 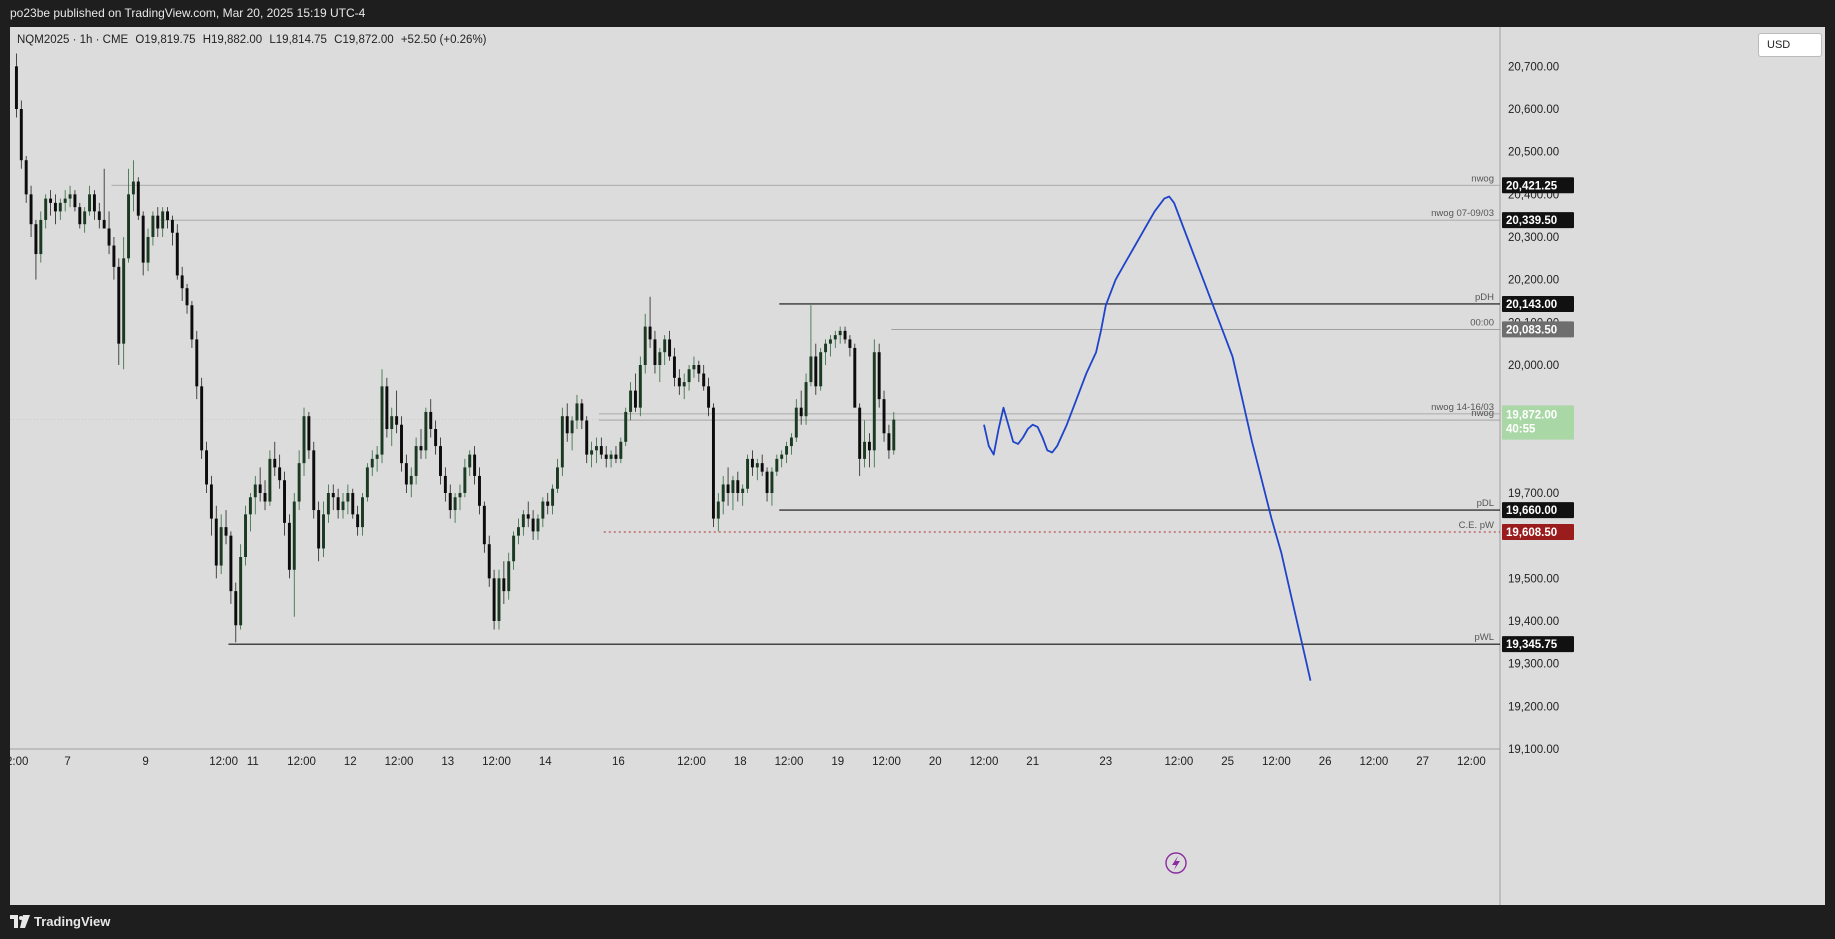 What do you see at coordinates (145, 762) in the screenshot?
I see `time-tick-label: 9` at bounding box center [145, 762].